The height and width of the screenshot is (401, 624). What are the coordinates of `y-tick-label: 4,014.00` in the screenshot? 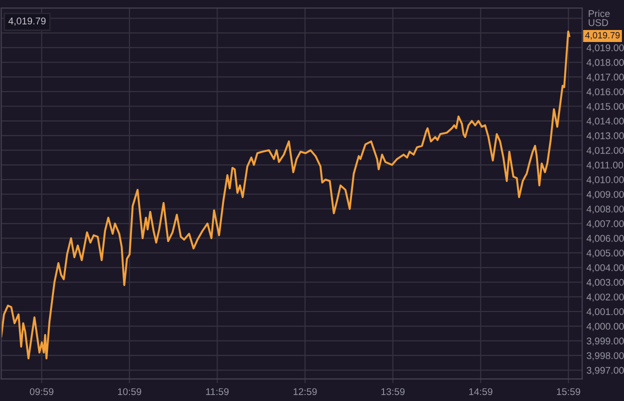 It's located at (605, 122).